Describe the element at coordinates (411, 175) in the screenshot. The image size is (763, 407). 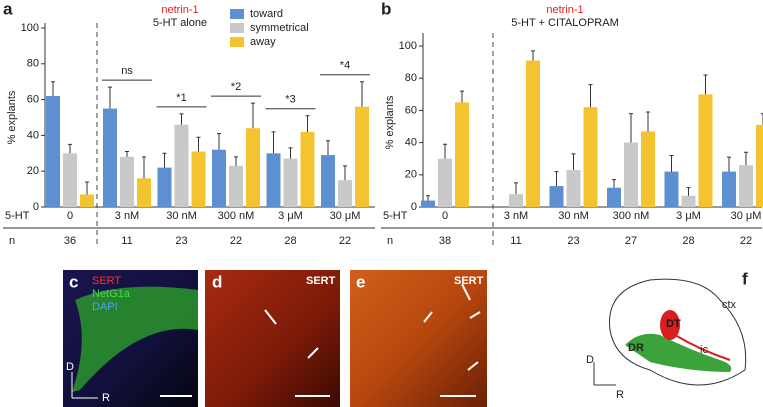
I see `y-tick-label: 20` at that location.